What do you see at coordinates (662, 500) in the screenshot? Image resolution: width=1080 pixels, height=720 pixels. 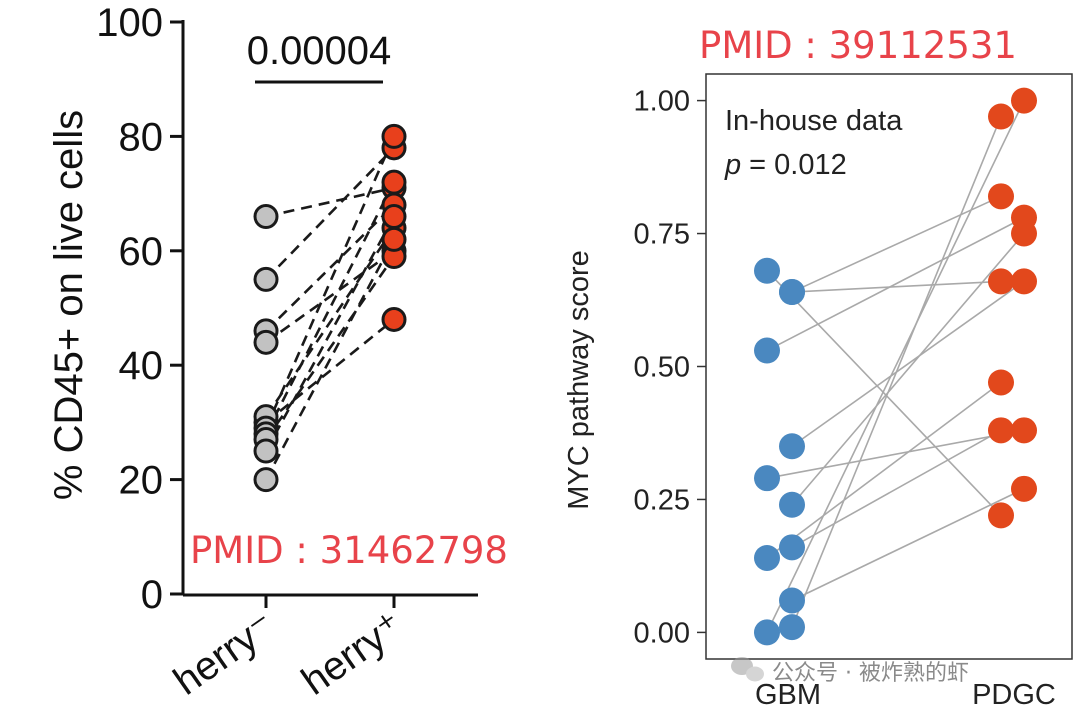 I see `right-y-tick-label: 0.25` at bounding box center [662, 500].